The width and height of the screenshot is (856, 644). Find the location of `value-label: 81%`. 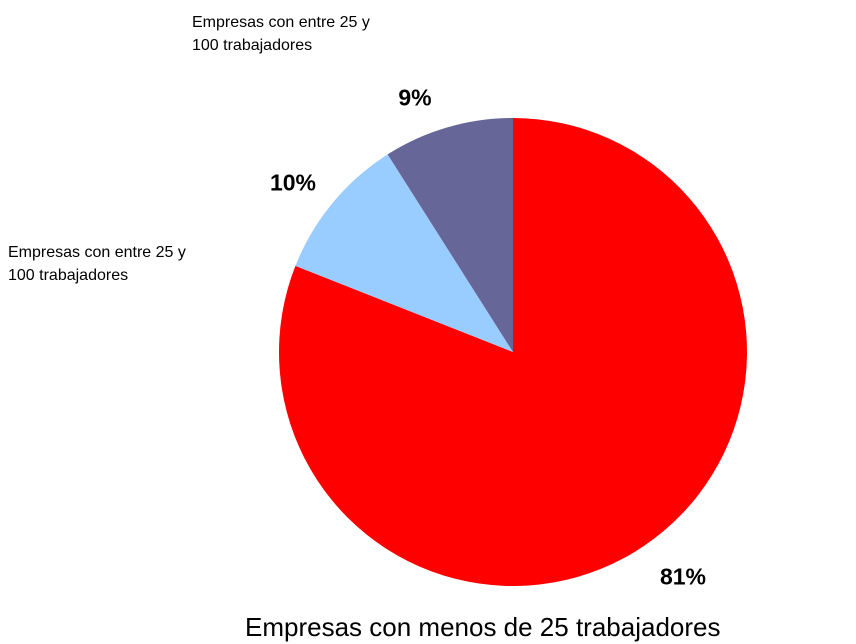

value-label: 81% is located at coordinates (683, 576).